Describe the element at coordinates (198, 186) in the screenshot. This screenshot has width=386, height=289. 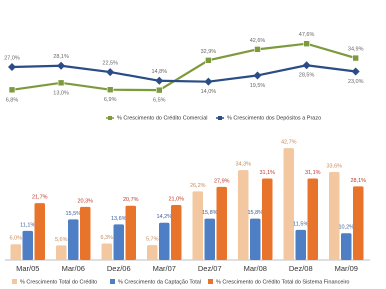
I see `value-label: 26,2%` at that location.